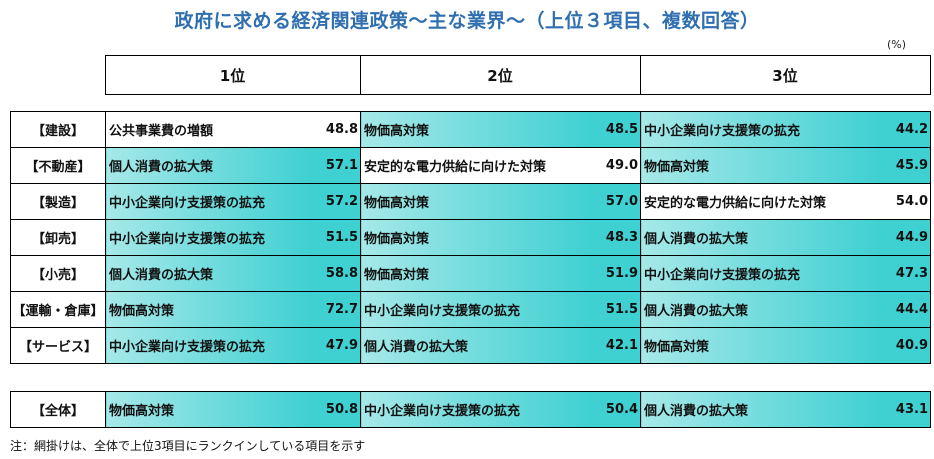  What do you see at coordinates (335, 201) in the screenshot?
I see `rank-1-value: 57.2` at bounding box center [335, 201].